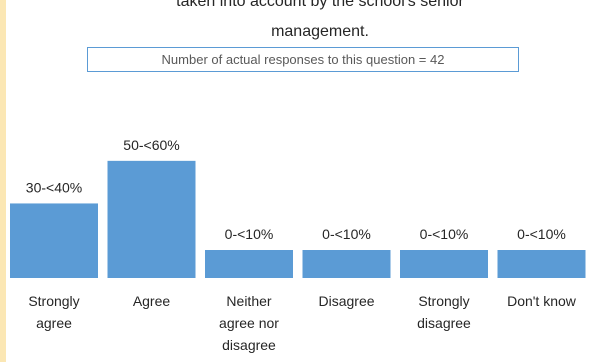  Describe the element at coordinates (3, 181) in the screenshot. I see `left-accent-rule` at that location.